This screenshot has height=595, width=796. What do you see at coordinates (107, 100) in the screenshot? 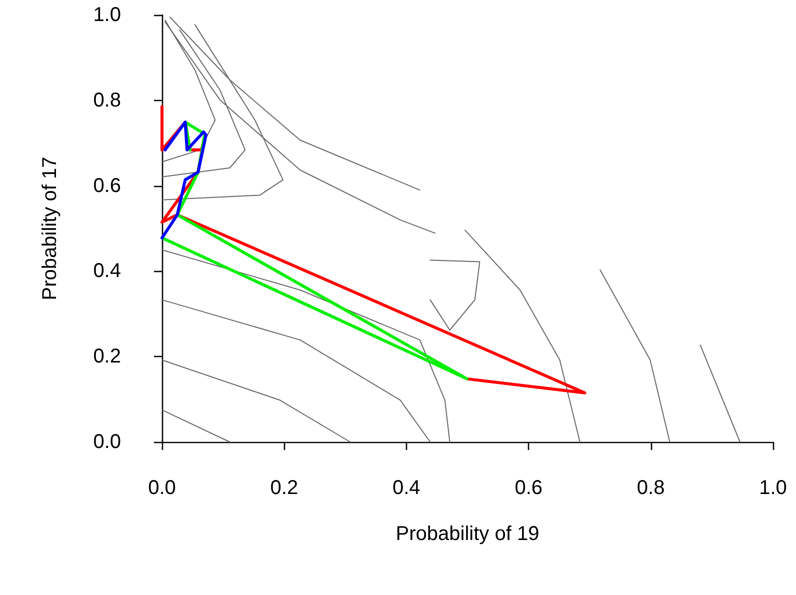
I see `y-tick-label: 0.8` at bounding box center [107, 100].